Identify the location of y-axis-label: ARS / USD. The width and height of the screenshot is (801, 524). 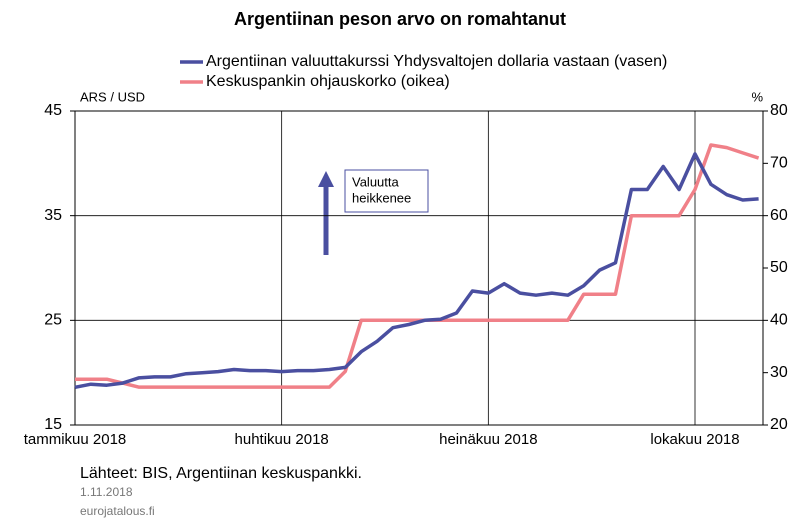
(112, 96).